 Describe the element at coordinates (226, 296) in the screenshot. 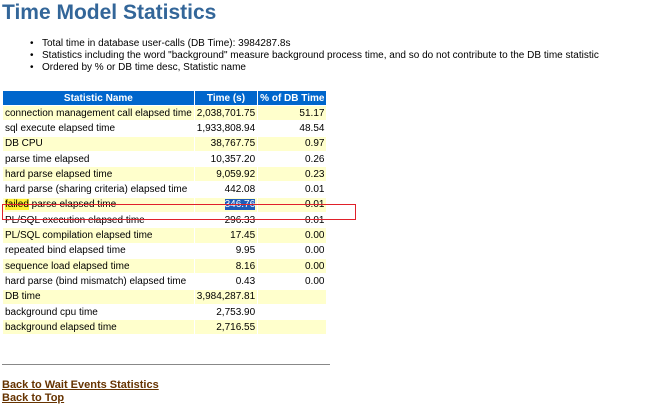

I see `statistic-time: 3,984,287.81` at that location.